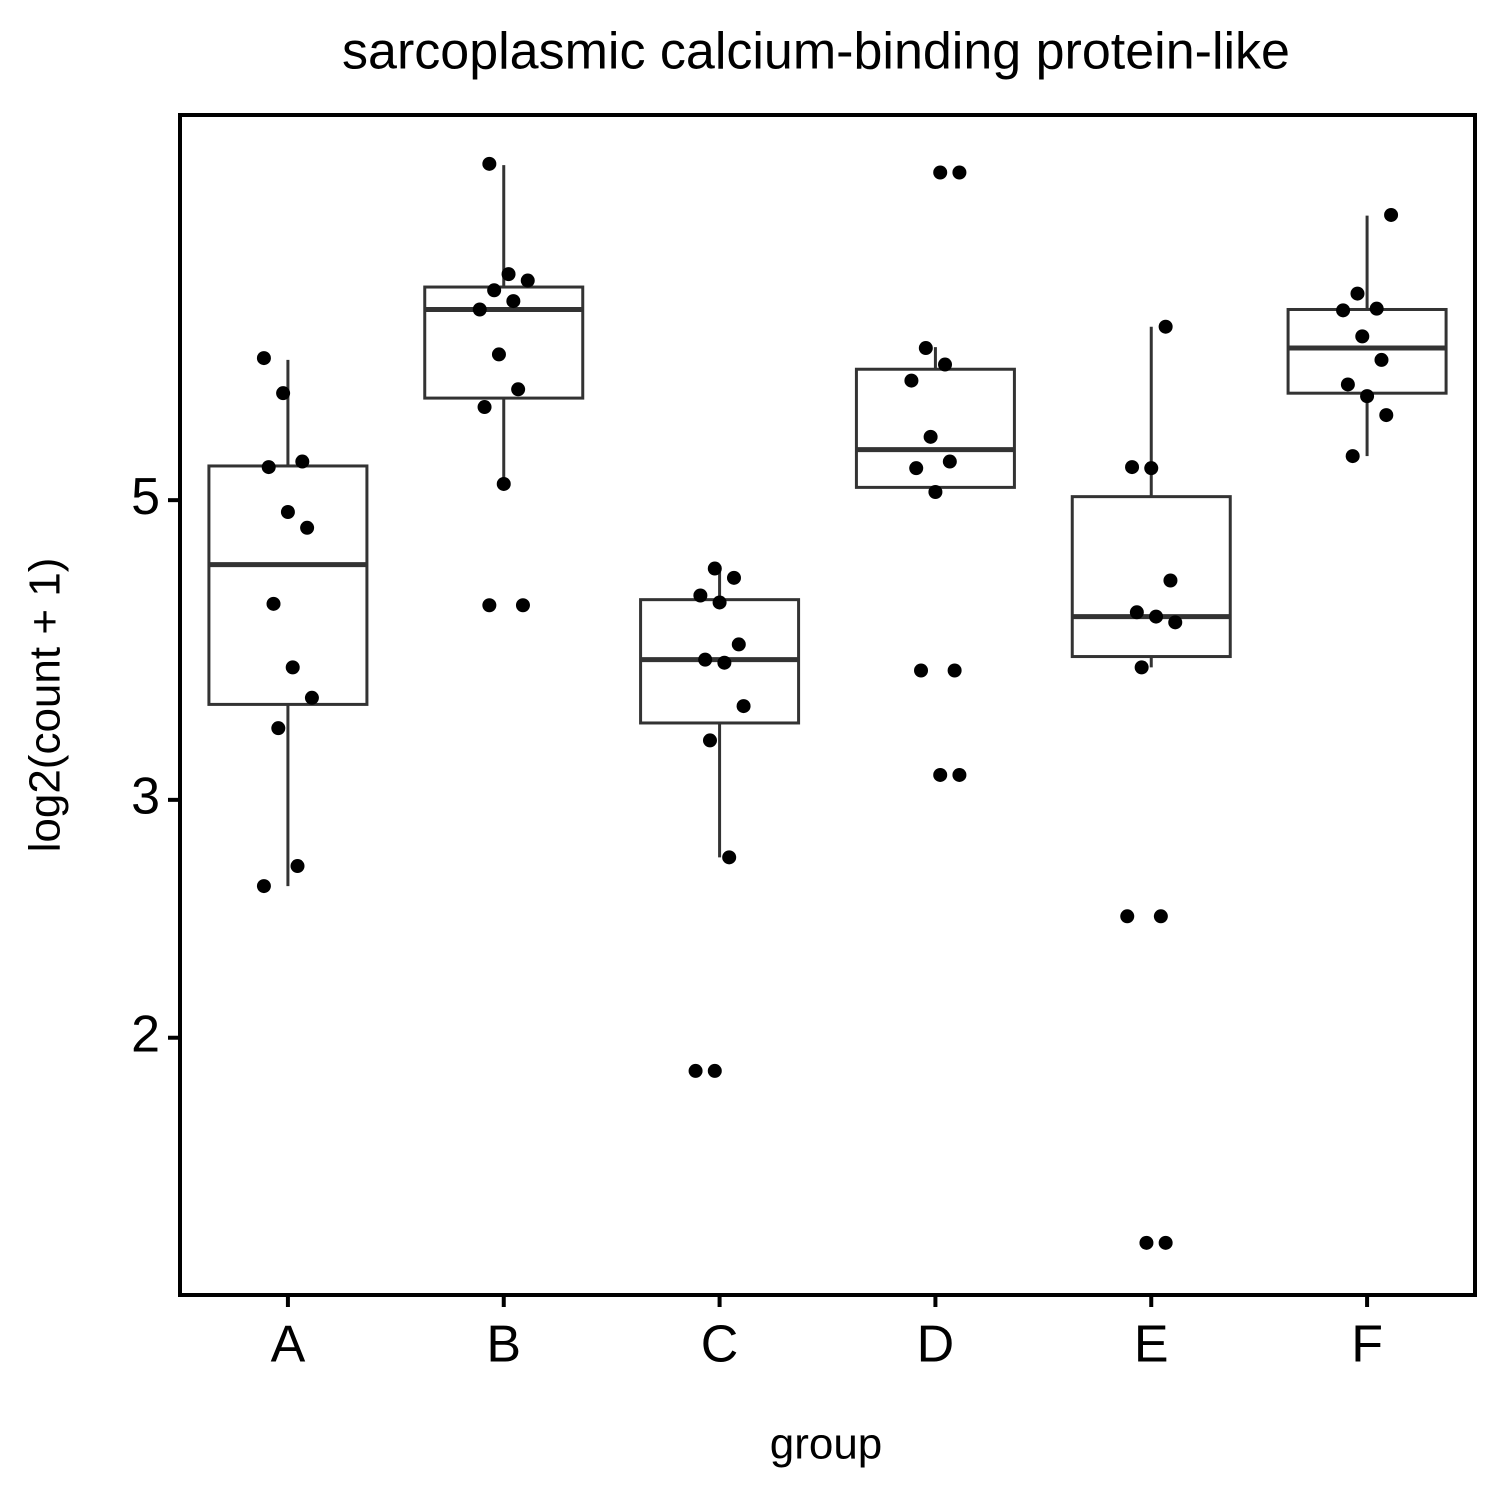 The height and width of the screenshot is (1505, 1500). What do you see at coordinates (145, 1034) in the screenshot?
I see `y-tick-label: 2` at bounding box center [145, 1034].